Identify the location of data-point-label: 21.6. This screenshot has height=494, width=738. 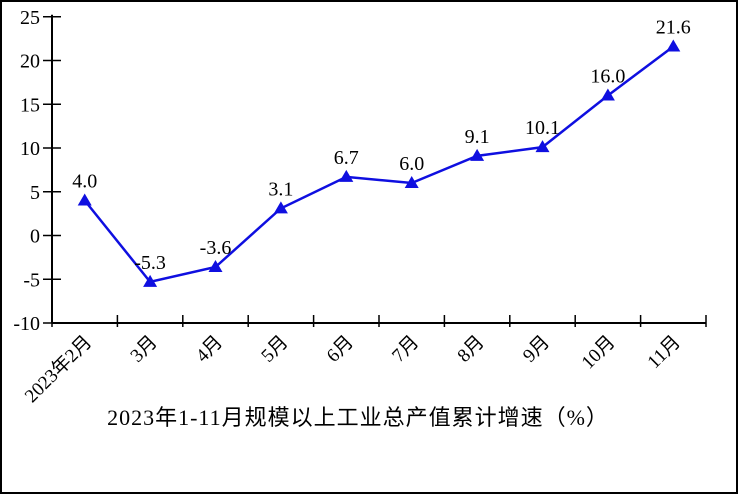
(673, 28).